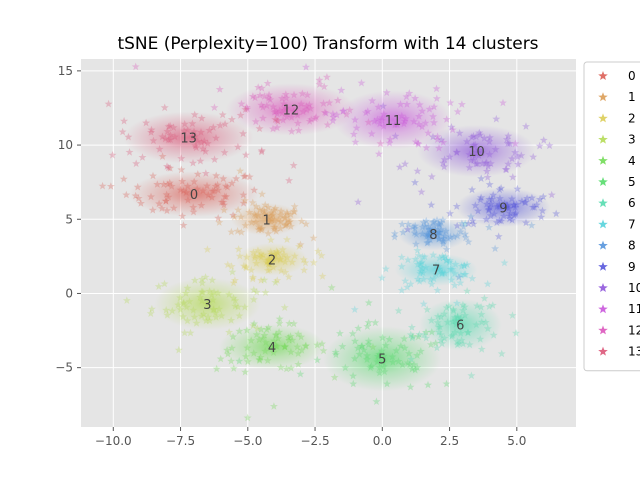 The width and height of the screenshot is (640, 480). Describe the element at coordinates (632, 97) in the screenshot. I see `legend-label-1: 1` at that location.